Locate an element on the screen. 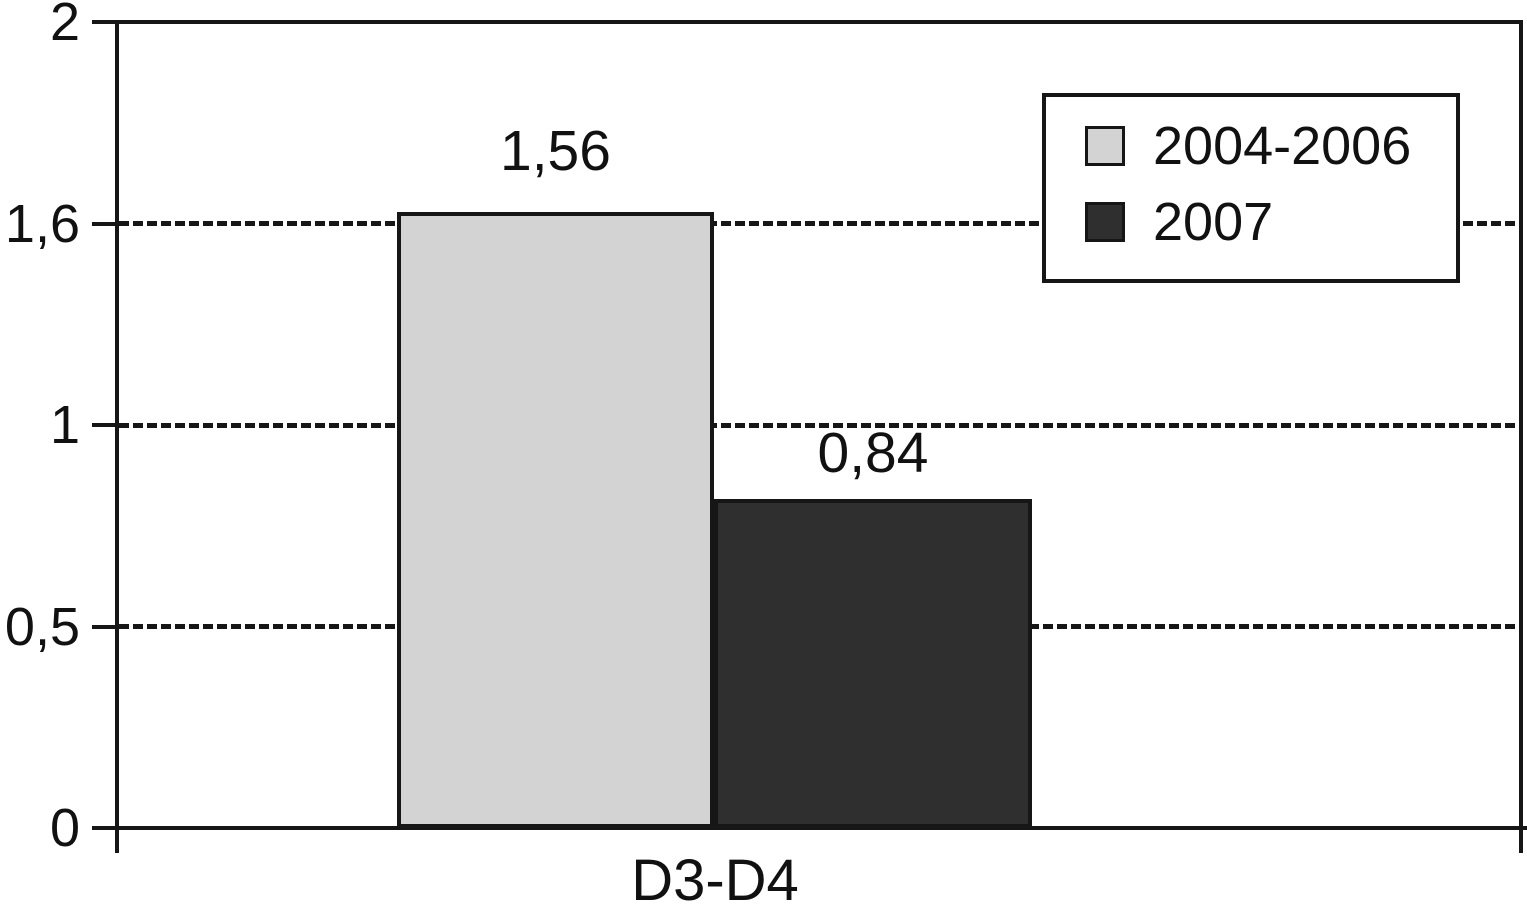 This screenshot has width=1527, height=905. legend-label-2007: 2007 is located at coordinates (1213, 222).